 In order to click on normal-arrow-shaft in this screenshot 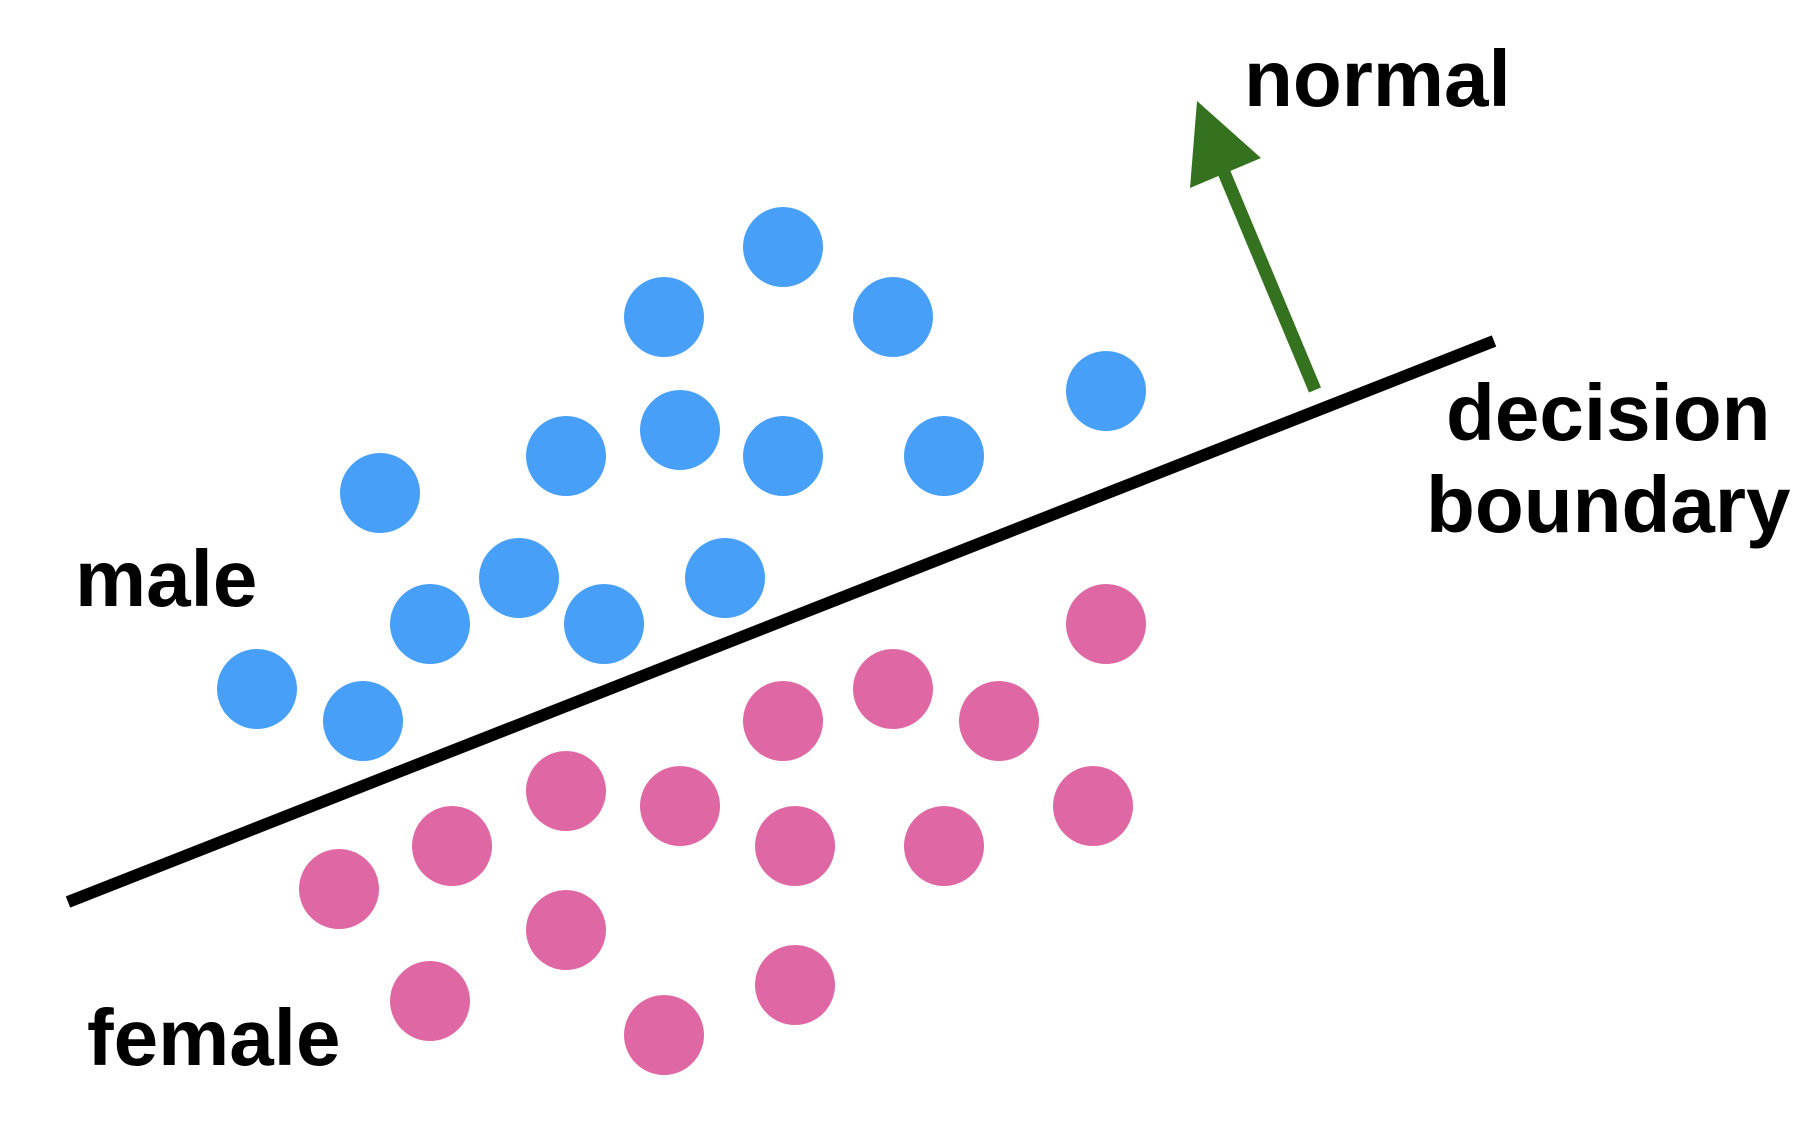, I will do `click(1269, 280)`.